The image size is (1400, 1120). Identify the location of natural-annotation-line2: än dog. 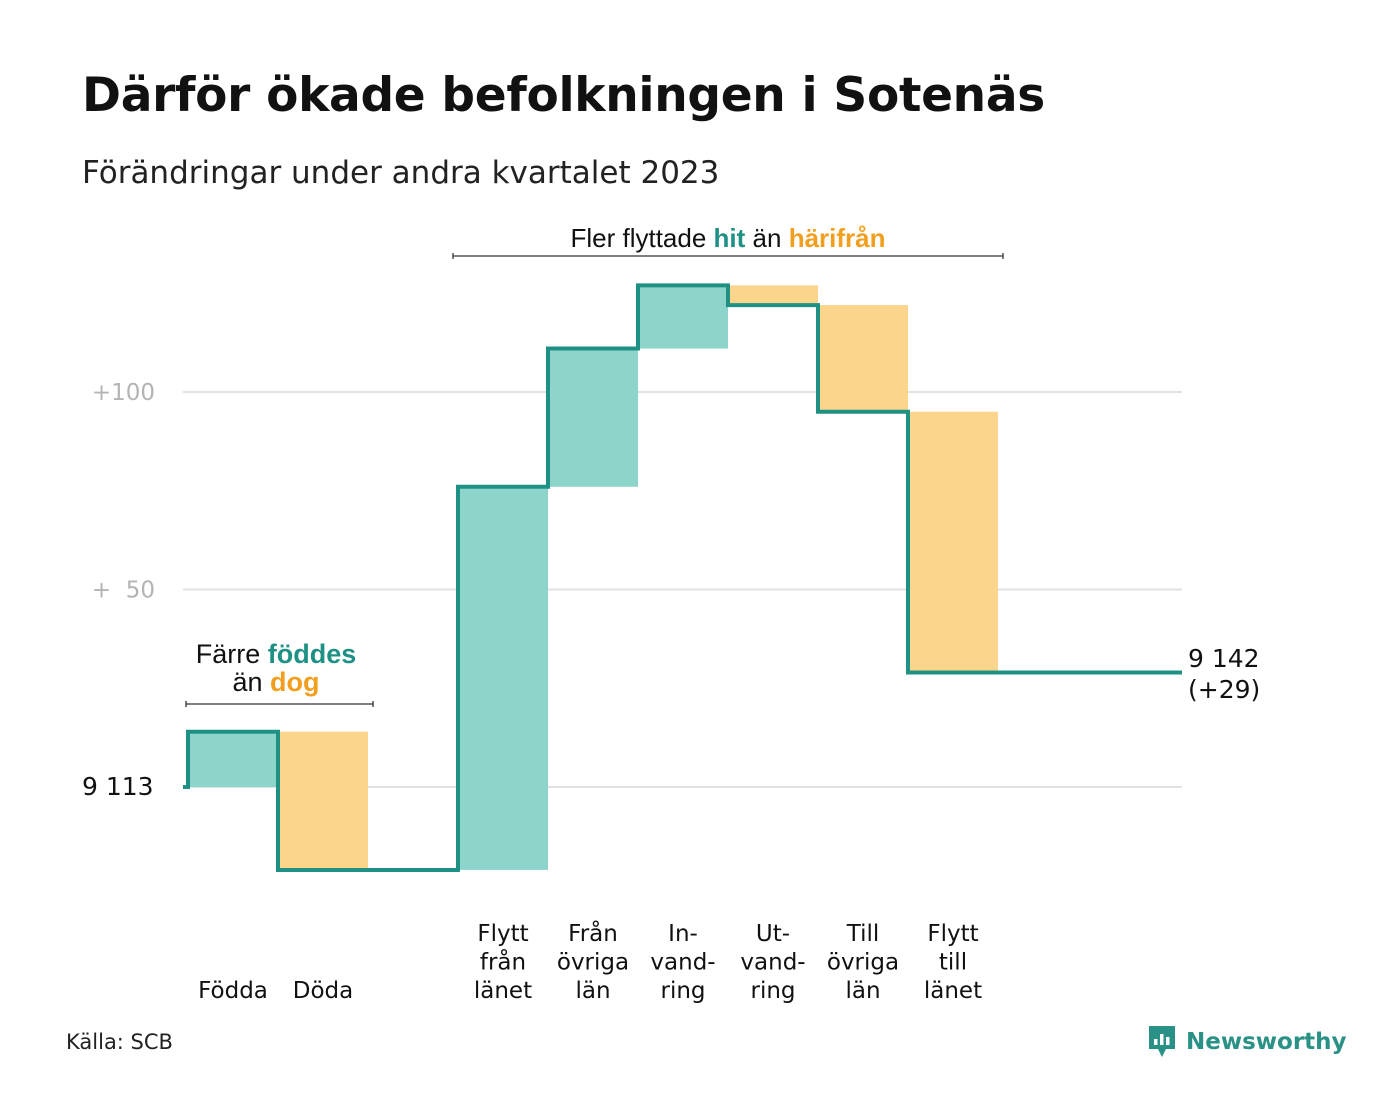
(275, 682).